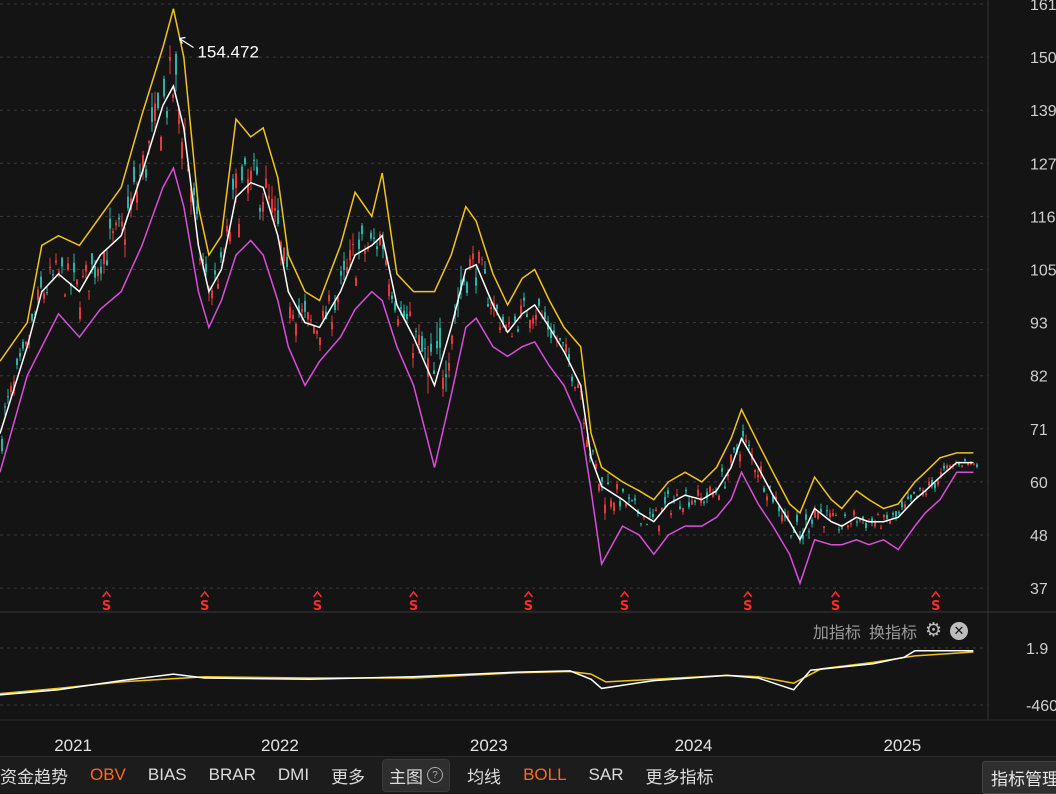 This screenshot has height=794, width=1056. I want to click on indicator-tools: 加指标 换指标 ⚙ ✕, so click(890, 631).